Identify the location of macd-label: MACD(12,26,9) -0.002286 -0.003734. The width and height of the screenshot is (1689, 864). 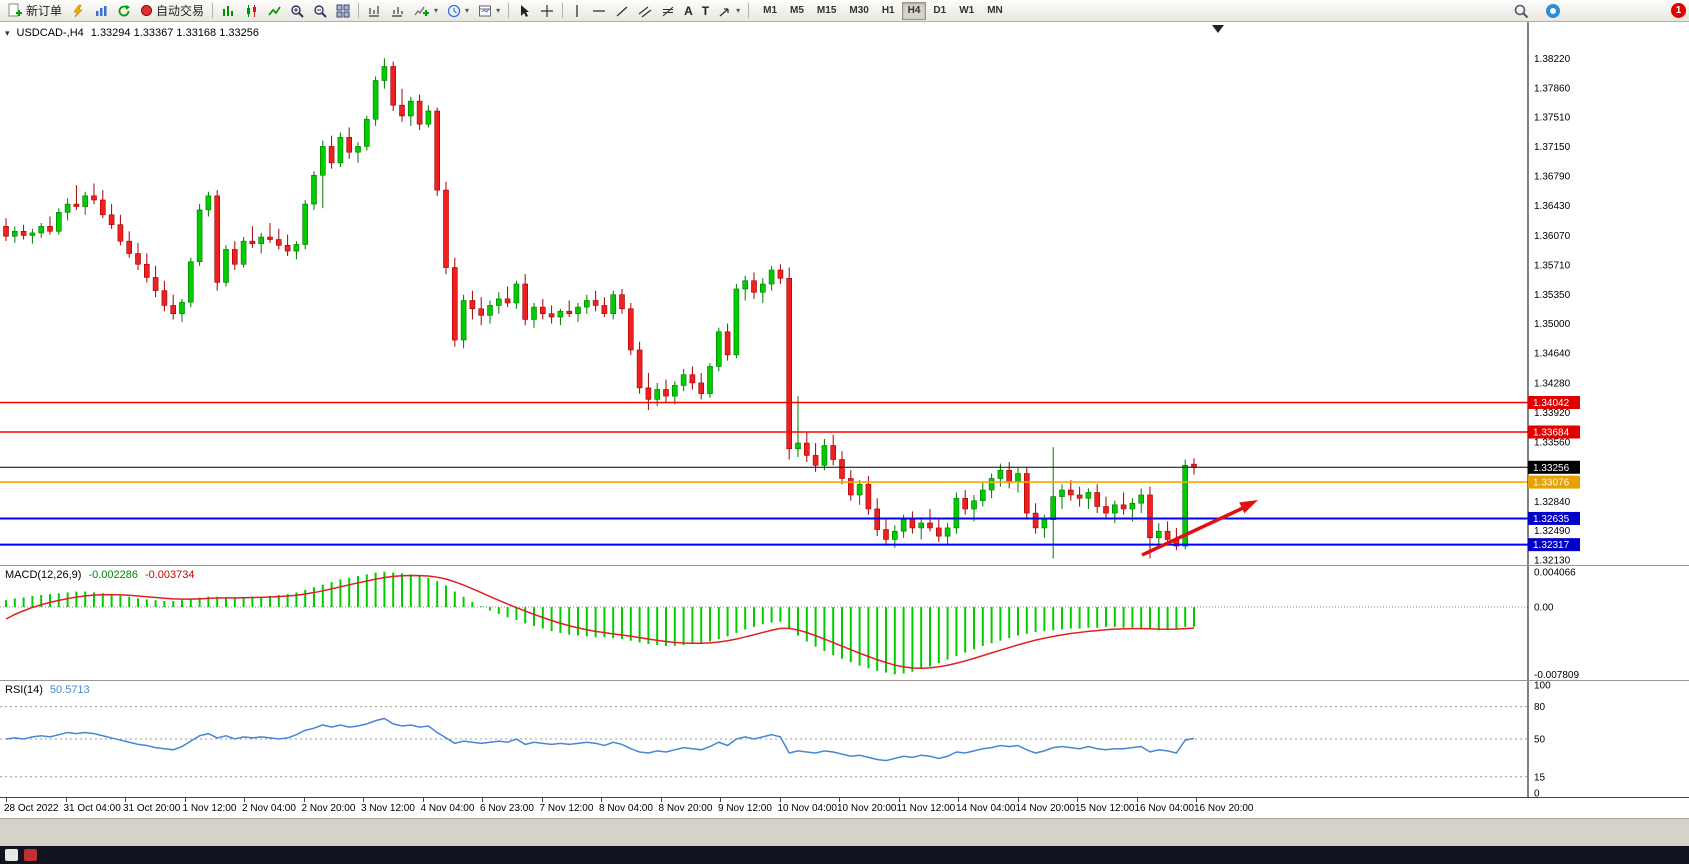
(100, 575).